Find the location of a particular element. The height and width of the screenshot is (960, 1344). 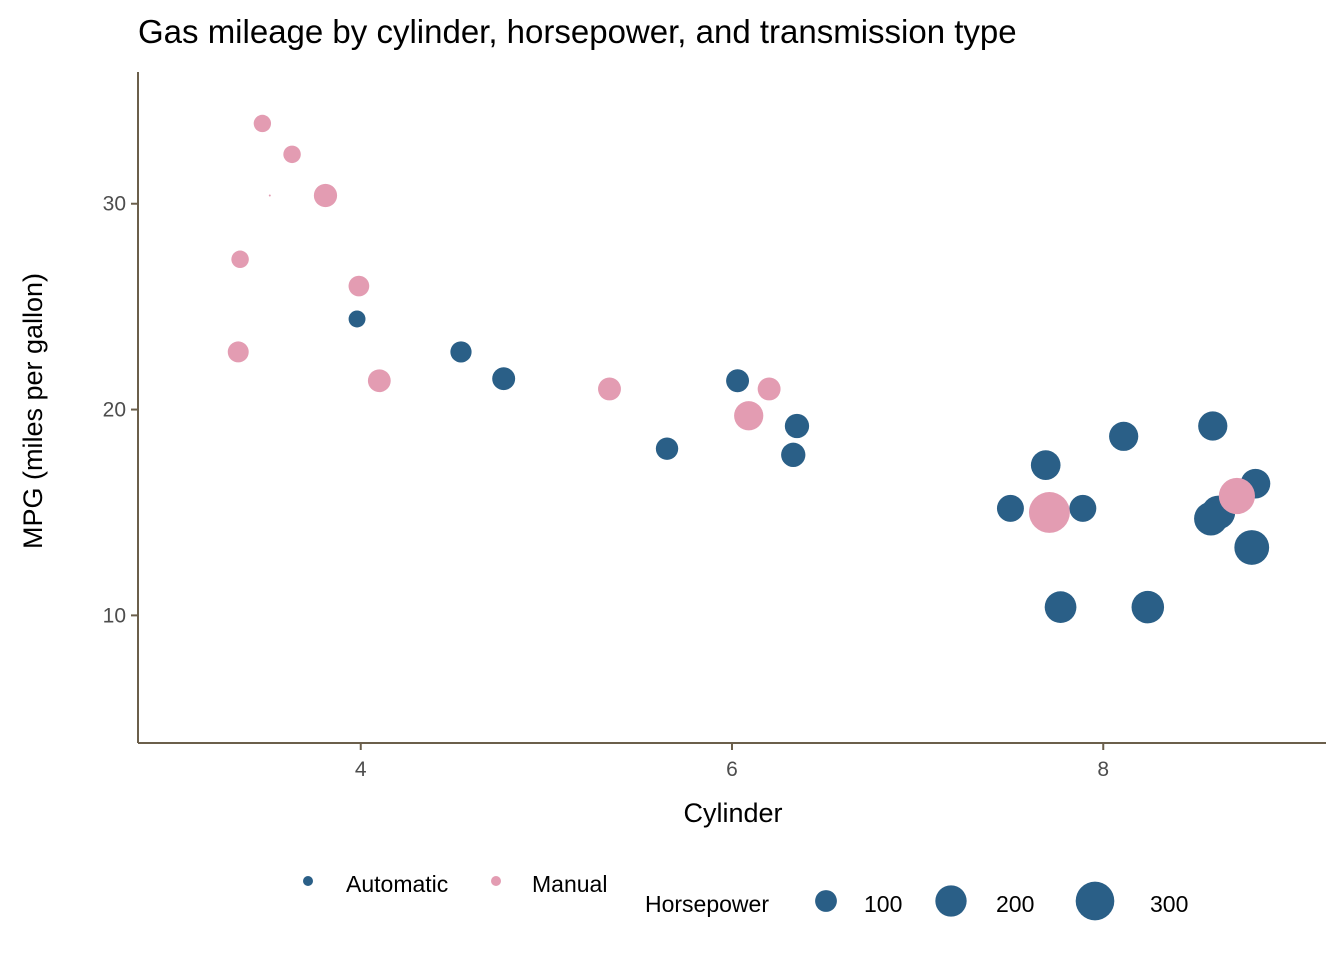

legend: Automatic Manual Horsepower 100 200 300 is located at coordinates (745, 896).